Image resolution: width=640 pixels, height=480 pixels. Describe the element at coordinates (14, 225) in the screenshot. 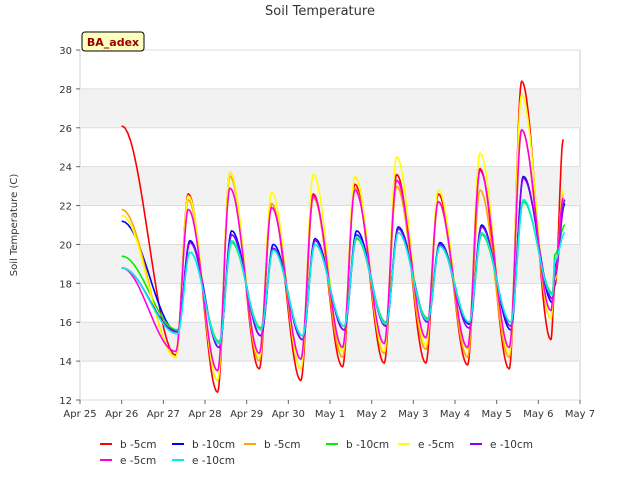

I see `y-axis-label: Soil Temperature (C)` at that location.